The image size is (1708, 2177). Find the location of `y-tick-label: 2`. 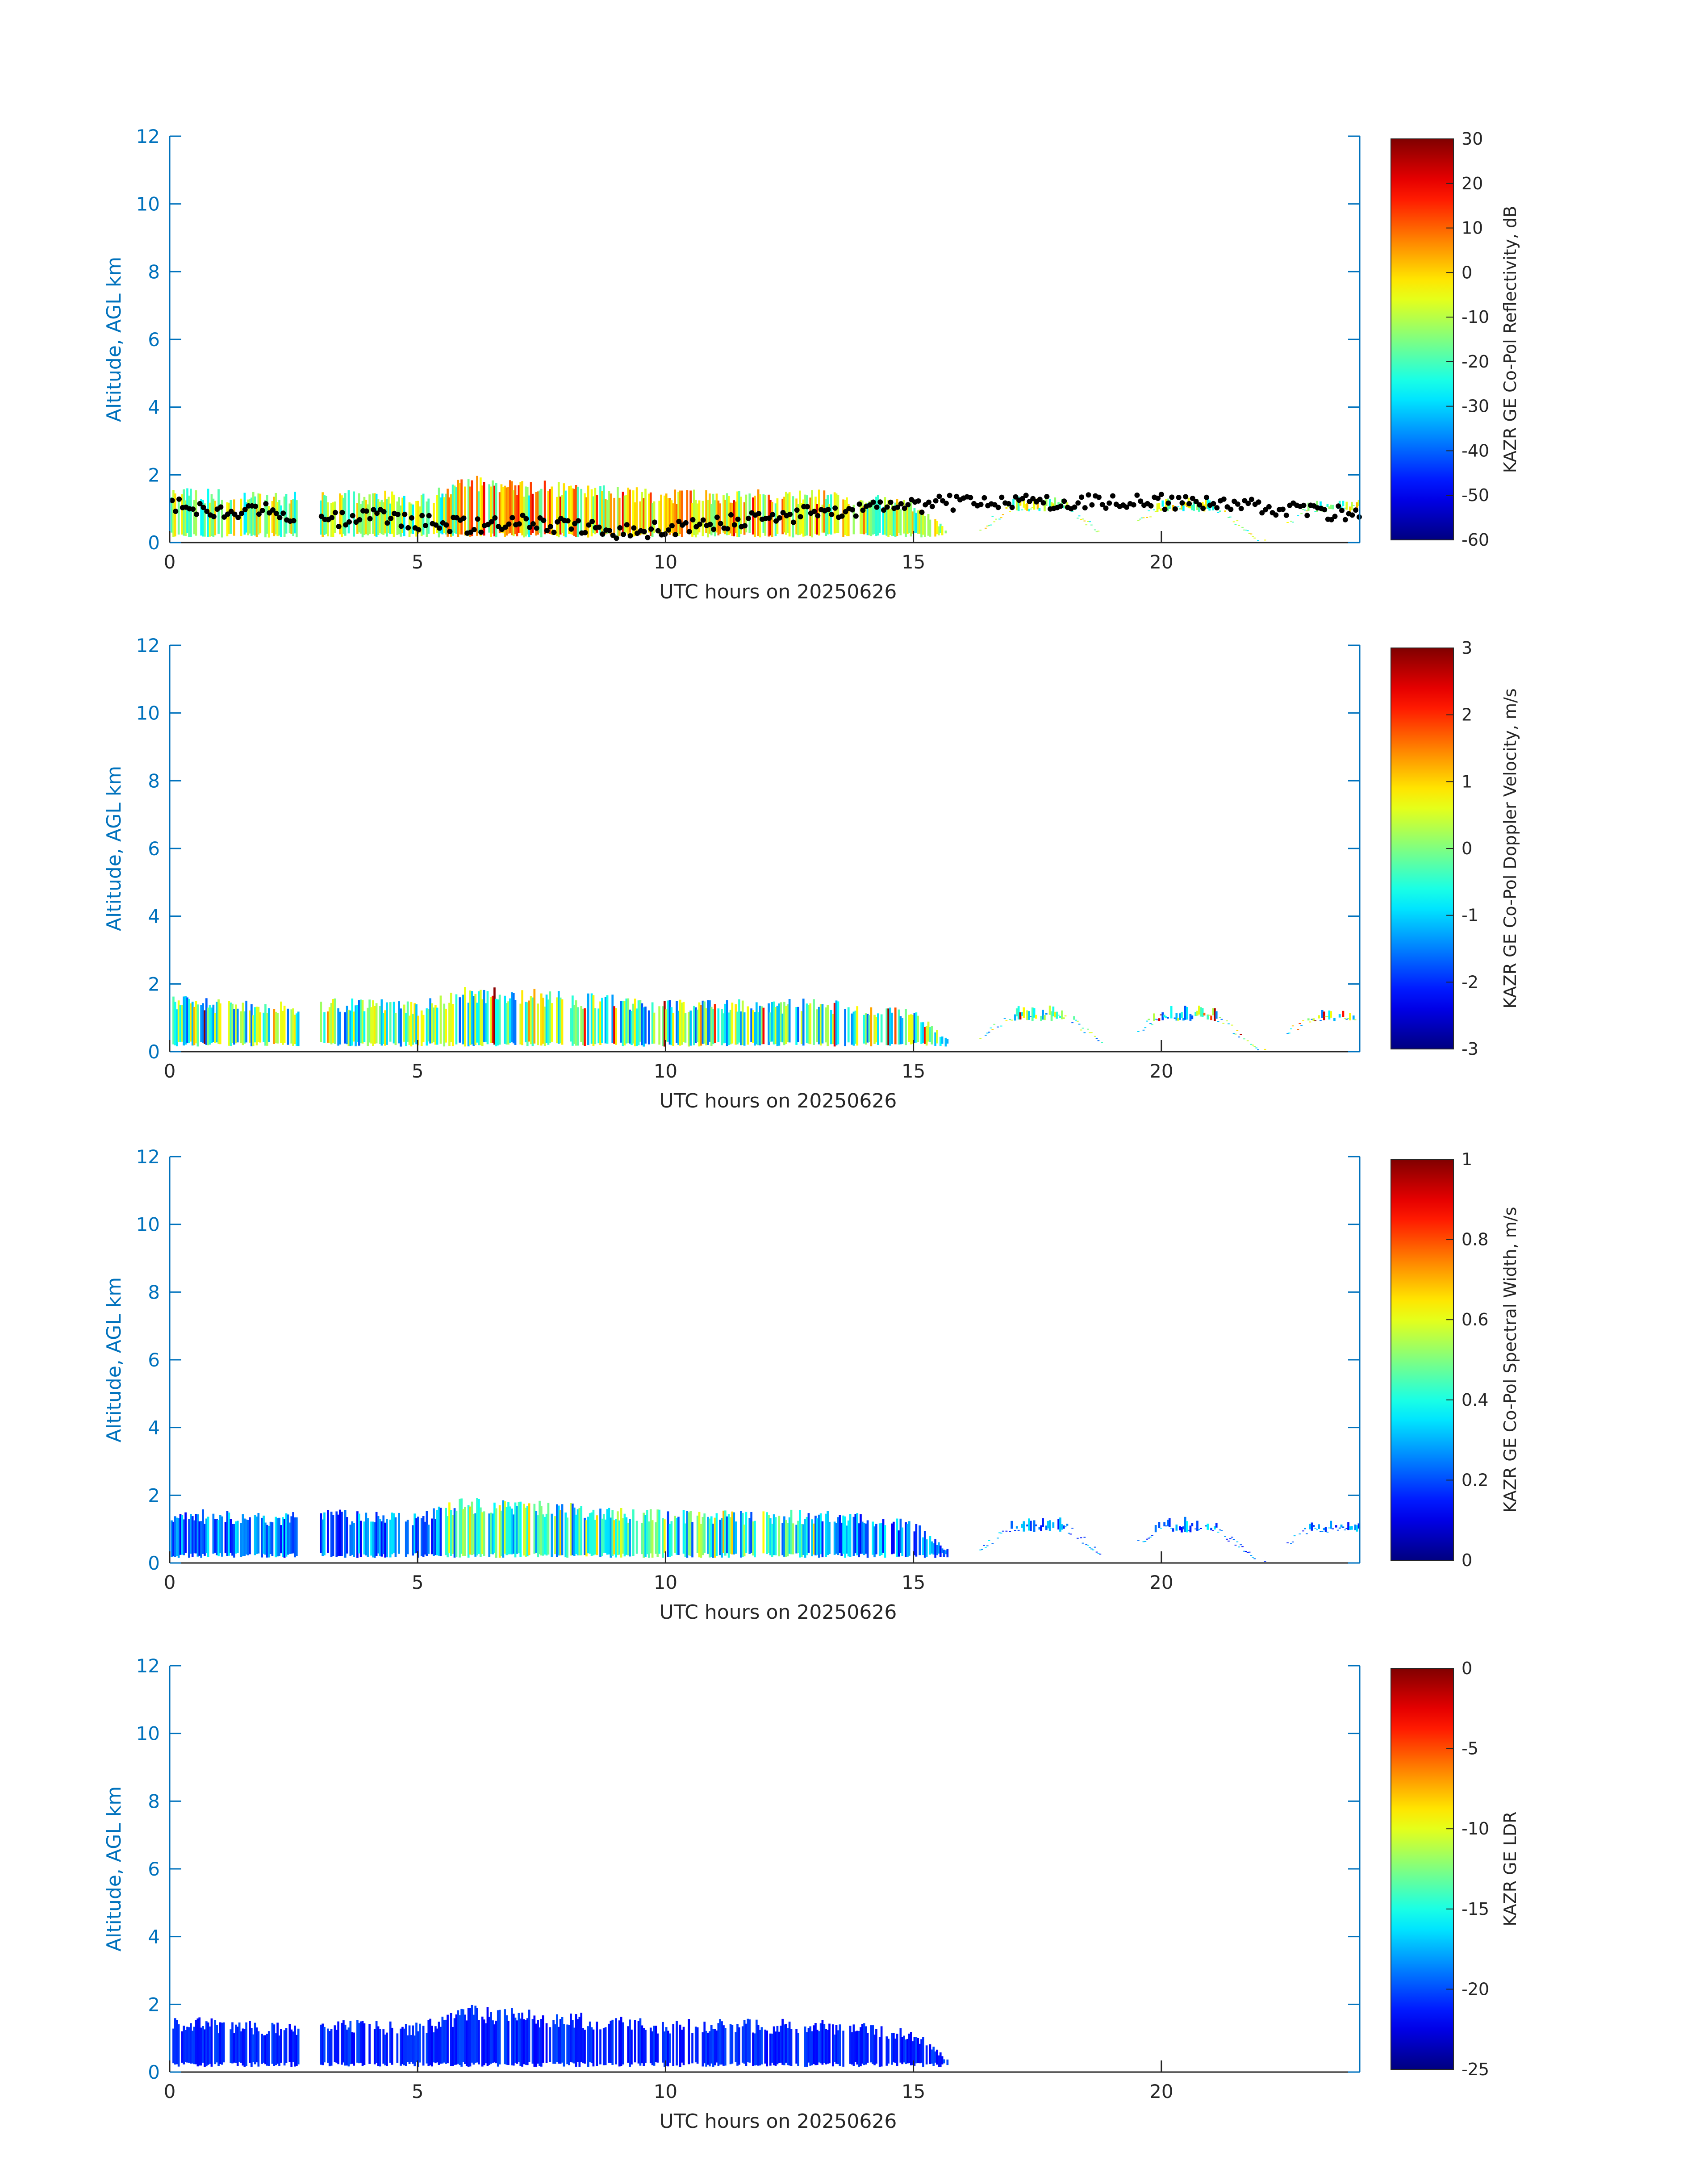

y-tick-label: 2 is located at coordinates (154, 984).